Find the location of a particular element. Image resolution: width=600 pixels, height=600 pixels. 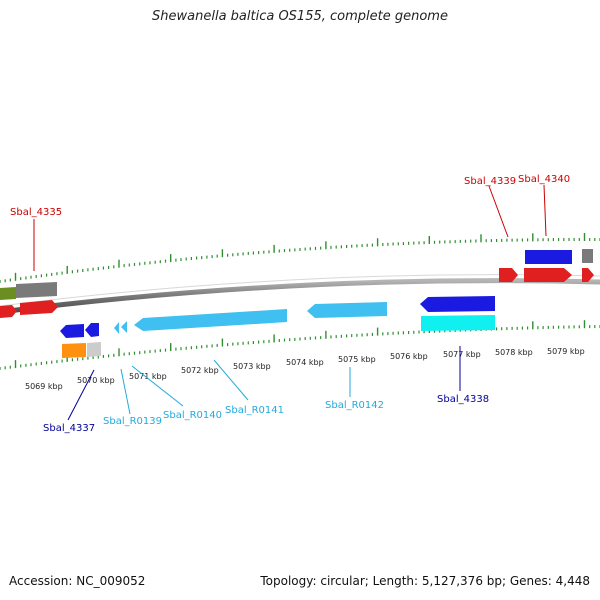

kbp-label: 5078 kbp is located at coordinates (514, 352).